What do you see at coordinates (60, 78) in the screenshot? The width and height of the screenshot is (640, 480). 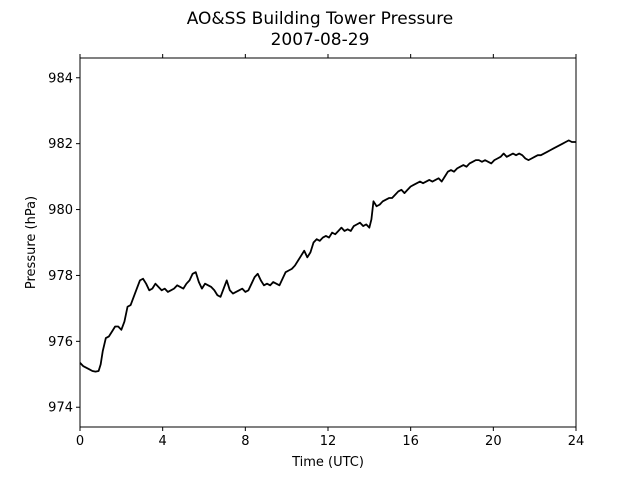 I see `y-tick-label: 984` at bounding box center [60, 78].